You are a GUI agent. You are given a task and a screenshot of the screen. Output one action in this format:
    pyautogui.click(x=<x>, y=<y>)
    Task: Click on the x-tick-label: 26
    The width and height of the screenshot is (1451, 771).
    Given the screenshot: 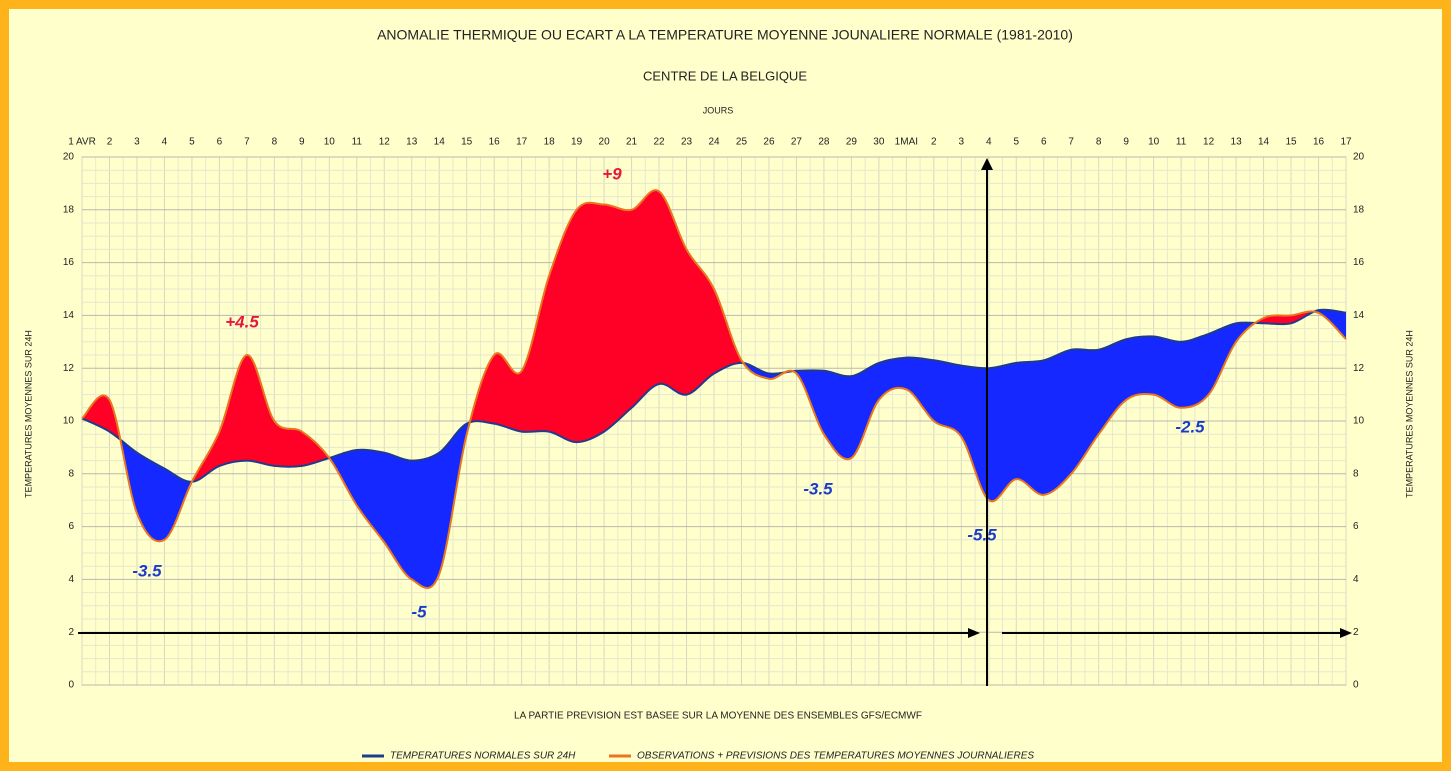 What is the action you would take?
    pyautogui.click(x=769, y=142)
    